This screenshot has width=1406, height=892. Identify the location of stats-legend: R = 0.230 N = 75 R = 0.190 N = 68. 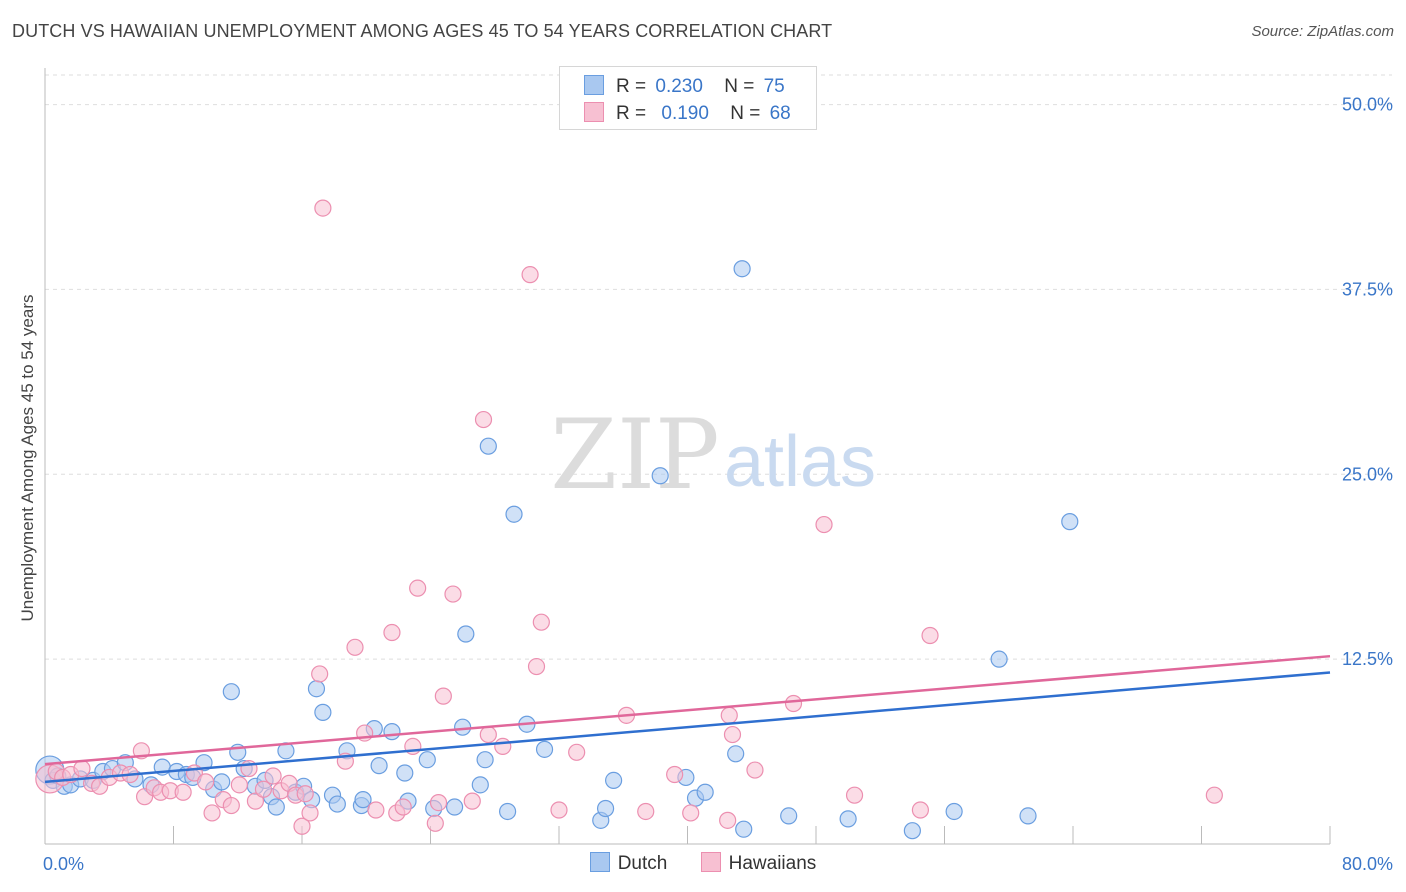
(688, 98).